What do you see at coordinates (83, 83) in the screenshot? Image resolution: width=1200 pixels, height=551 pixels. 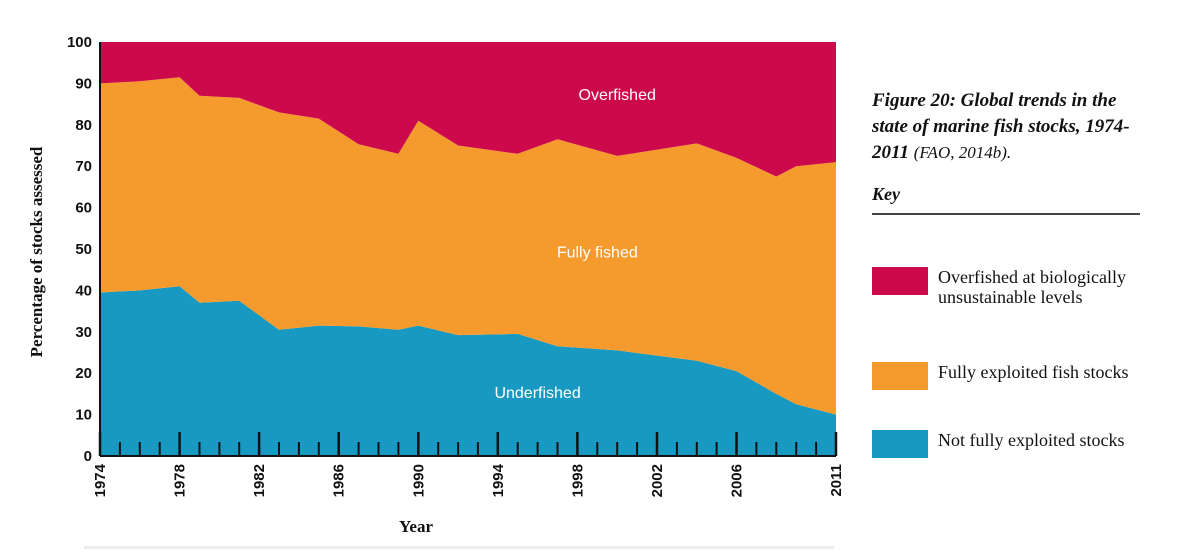 I see `y-tick-label-90: 90` at bounding box center [83, 83].